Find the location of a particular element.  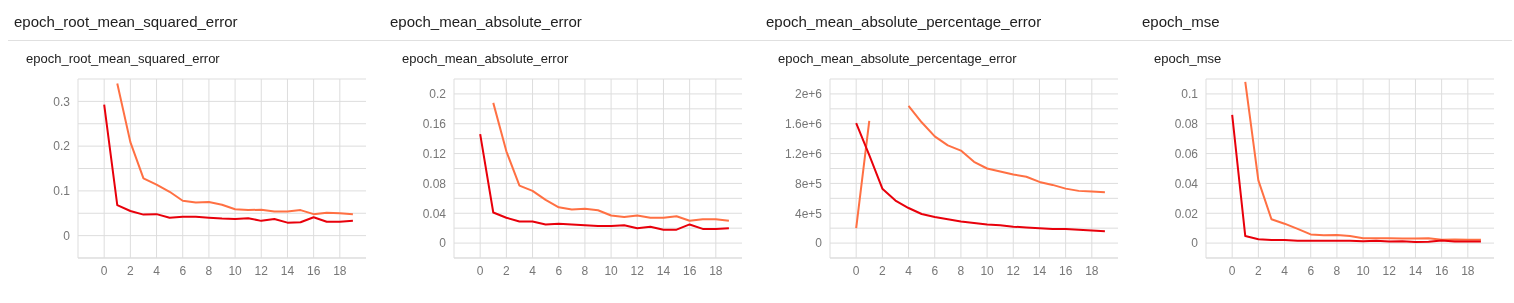

chart-title: epoch_mean_absolute_error is located at coordinates (572, 24).